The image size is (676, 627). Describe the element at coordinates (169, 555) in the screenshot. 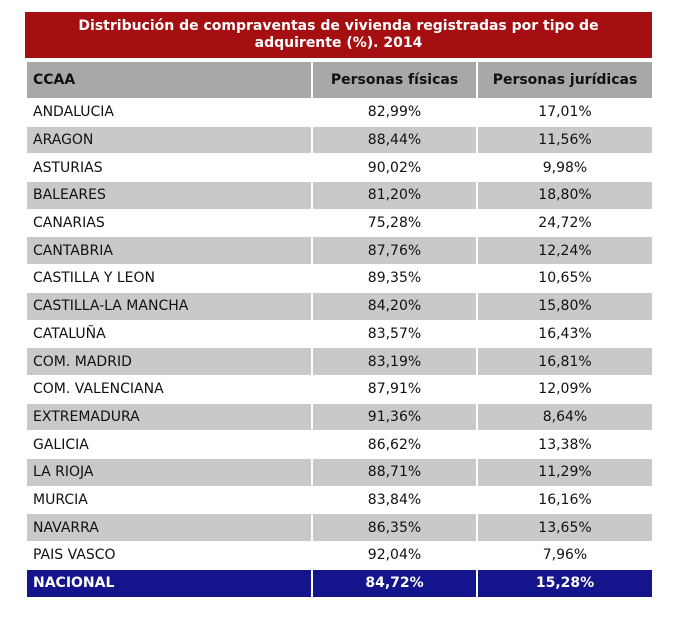

I see `region-cell: PAIS VASCO` at that location.